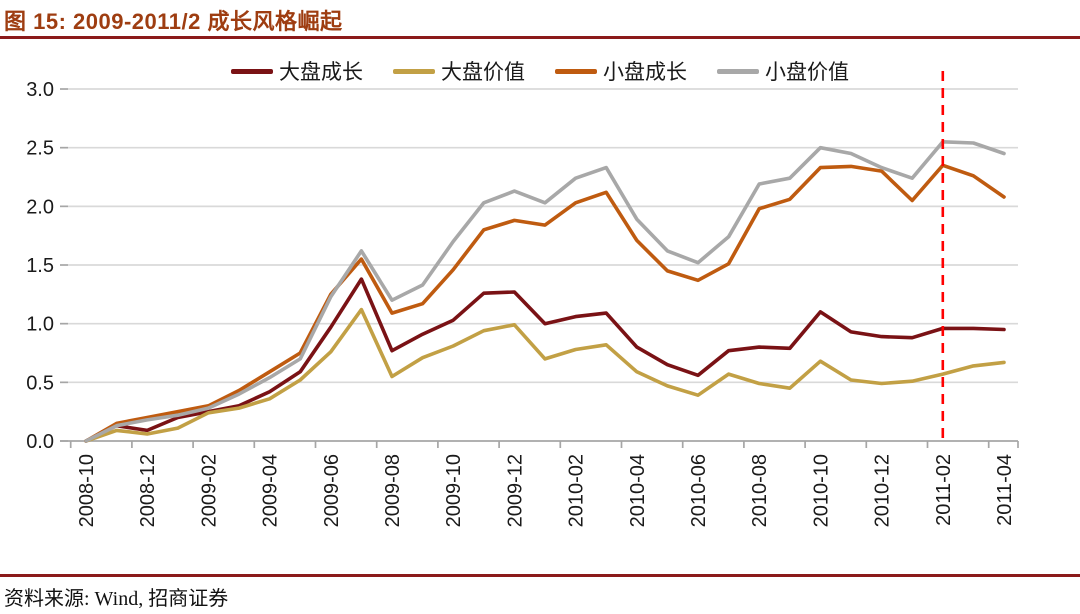  What do you see at coordinates (1005, 490) in the screenshot?
I see `x-tick-label: 2011-04` at bounding box center [1005, 490].